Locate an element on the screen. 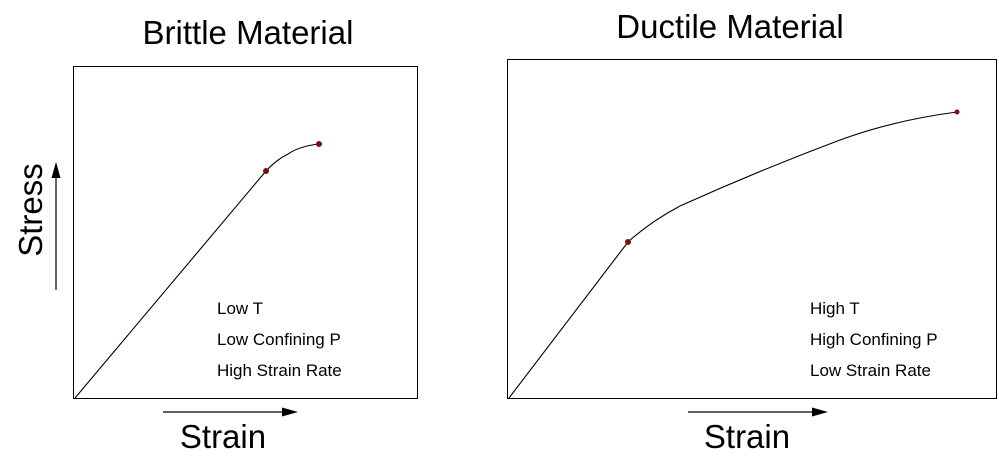 This screenshot has height=459, width=999. brittle-stress-strain-curve is located at coordinates (197, 271).